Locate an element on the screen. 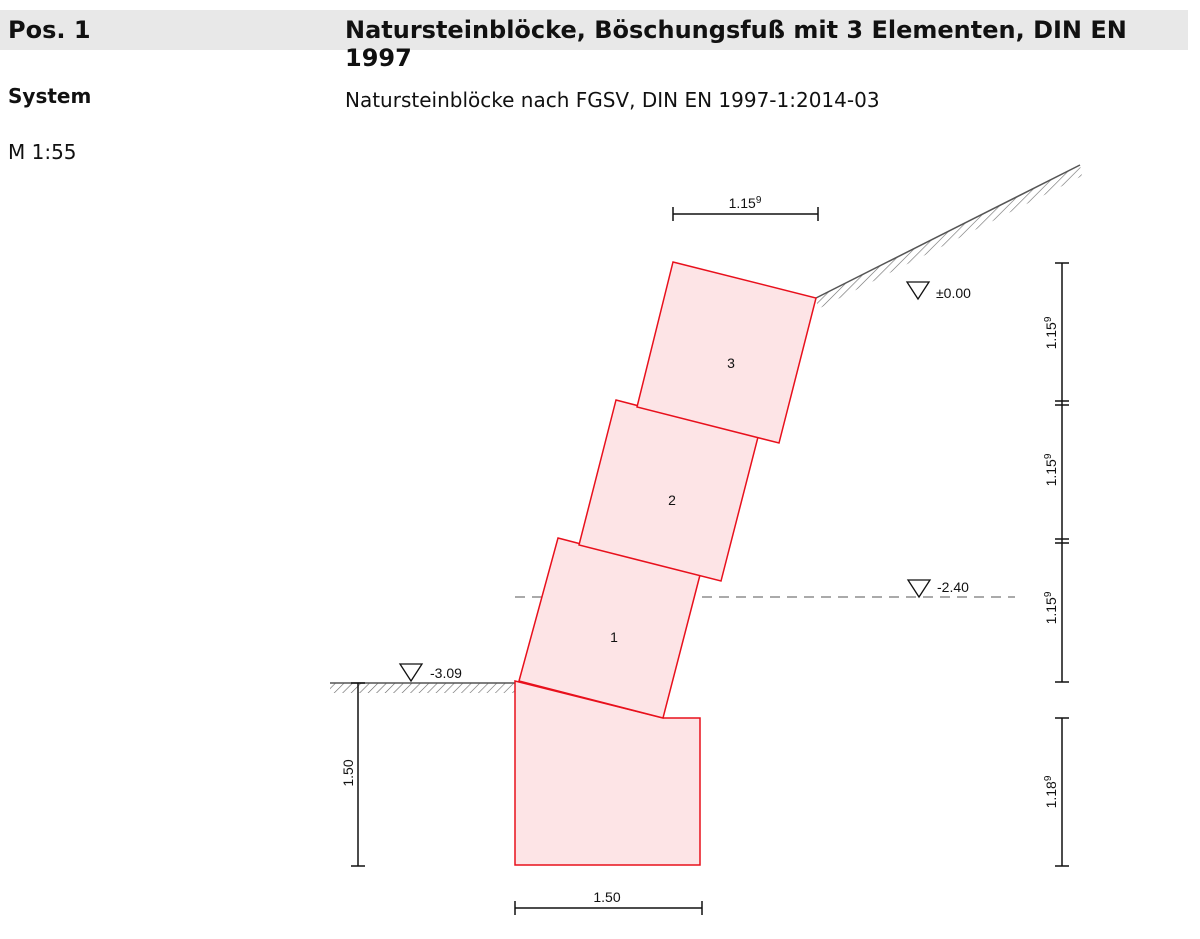  block-label: 2 is located at coordinates (672, 500).